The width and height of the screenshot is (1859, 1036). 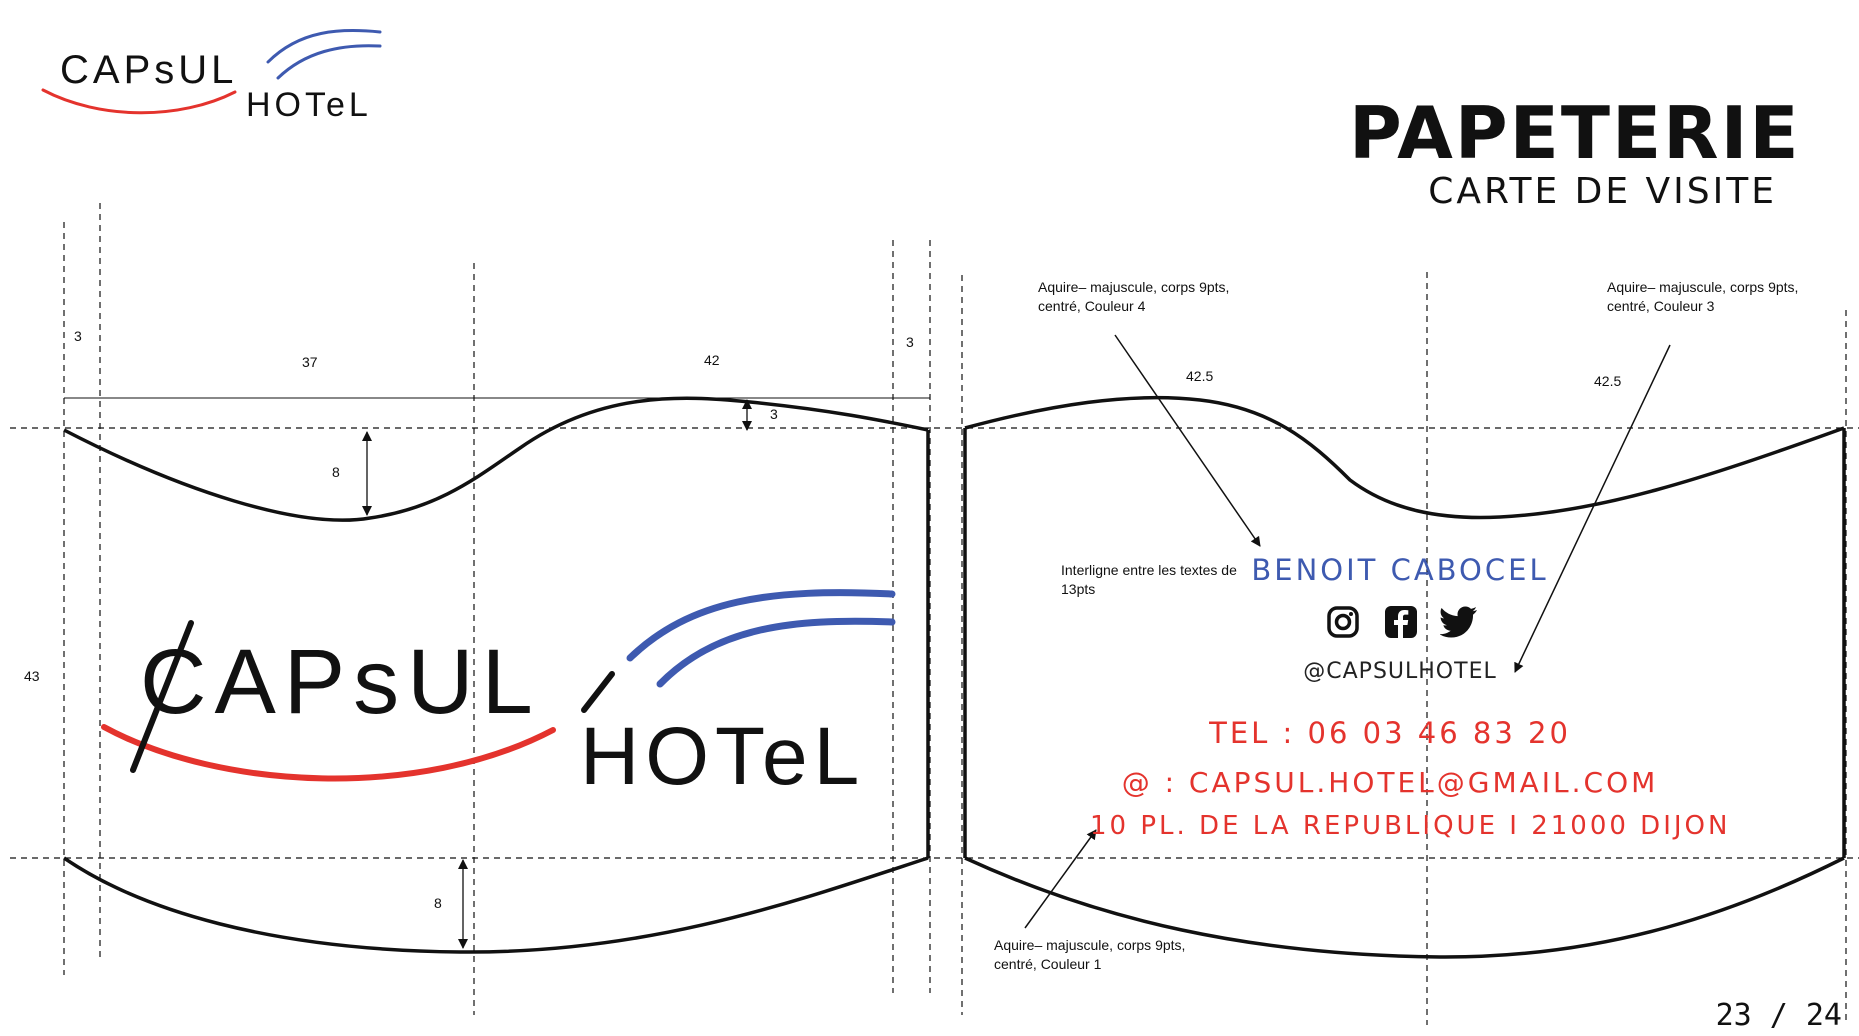 I want to click on annotation-spacing: Interligne entre les textes de 13pts, so click(x=1149, y=579).